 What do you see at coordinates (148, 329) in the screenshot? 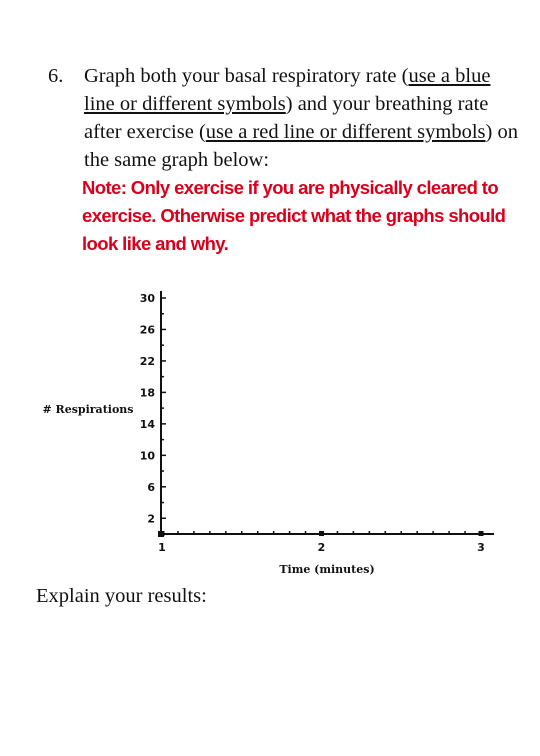
I see `y-tick-label: 26` at bounding box center [148, 329].